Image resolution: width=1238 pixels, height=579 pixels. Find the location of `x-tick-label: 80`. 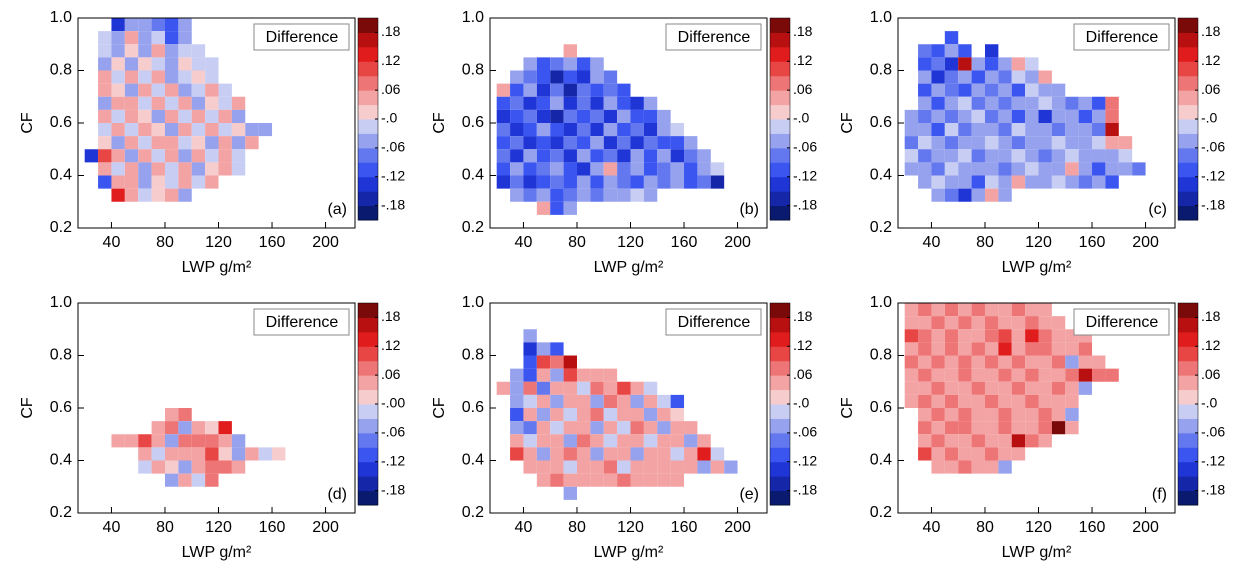

x-tick-label: 80 is located at coordinates (165, 242).